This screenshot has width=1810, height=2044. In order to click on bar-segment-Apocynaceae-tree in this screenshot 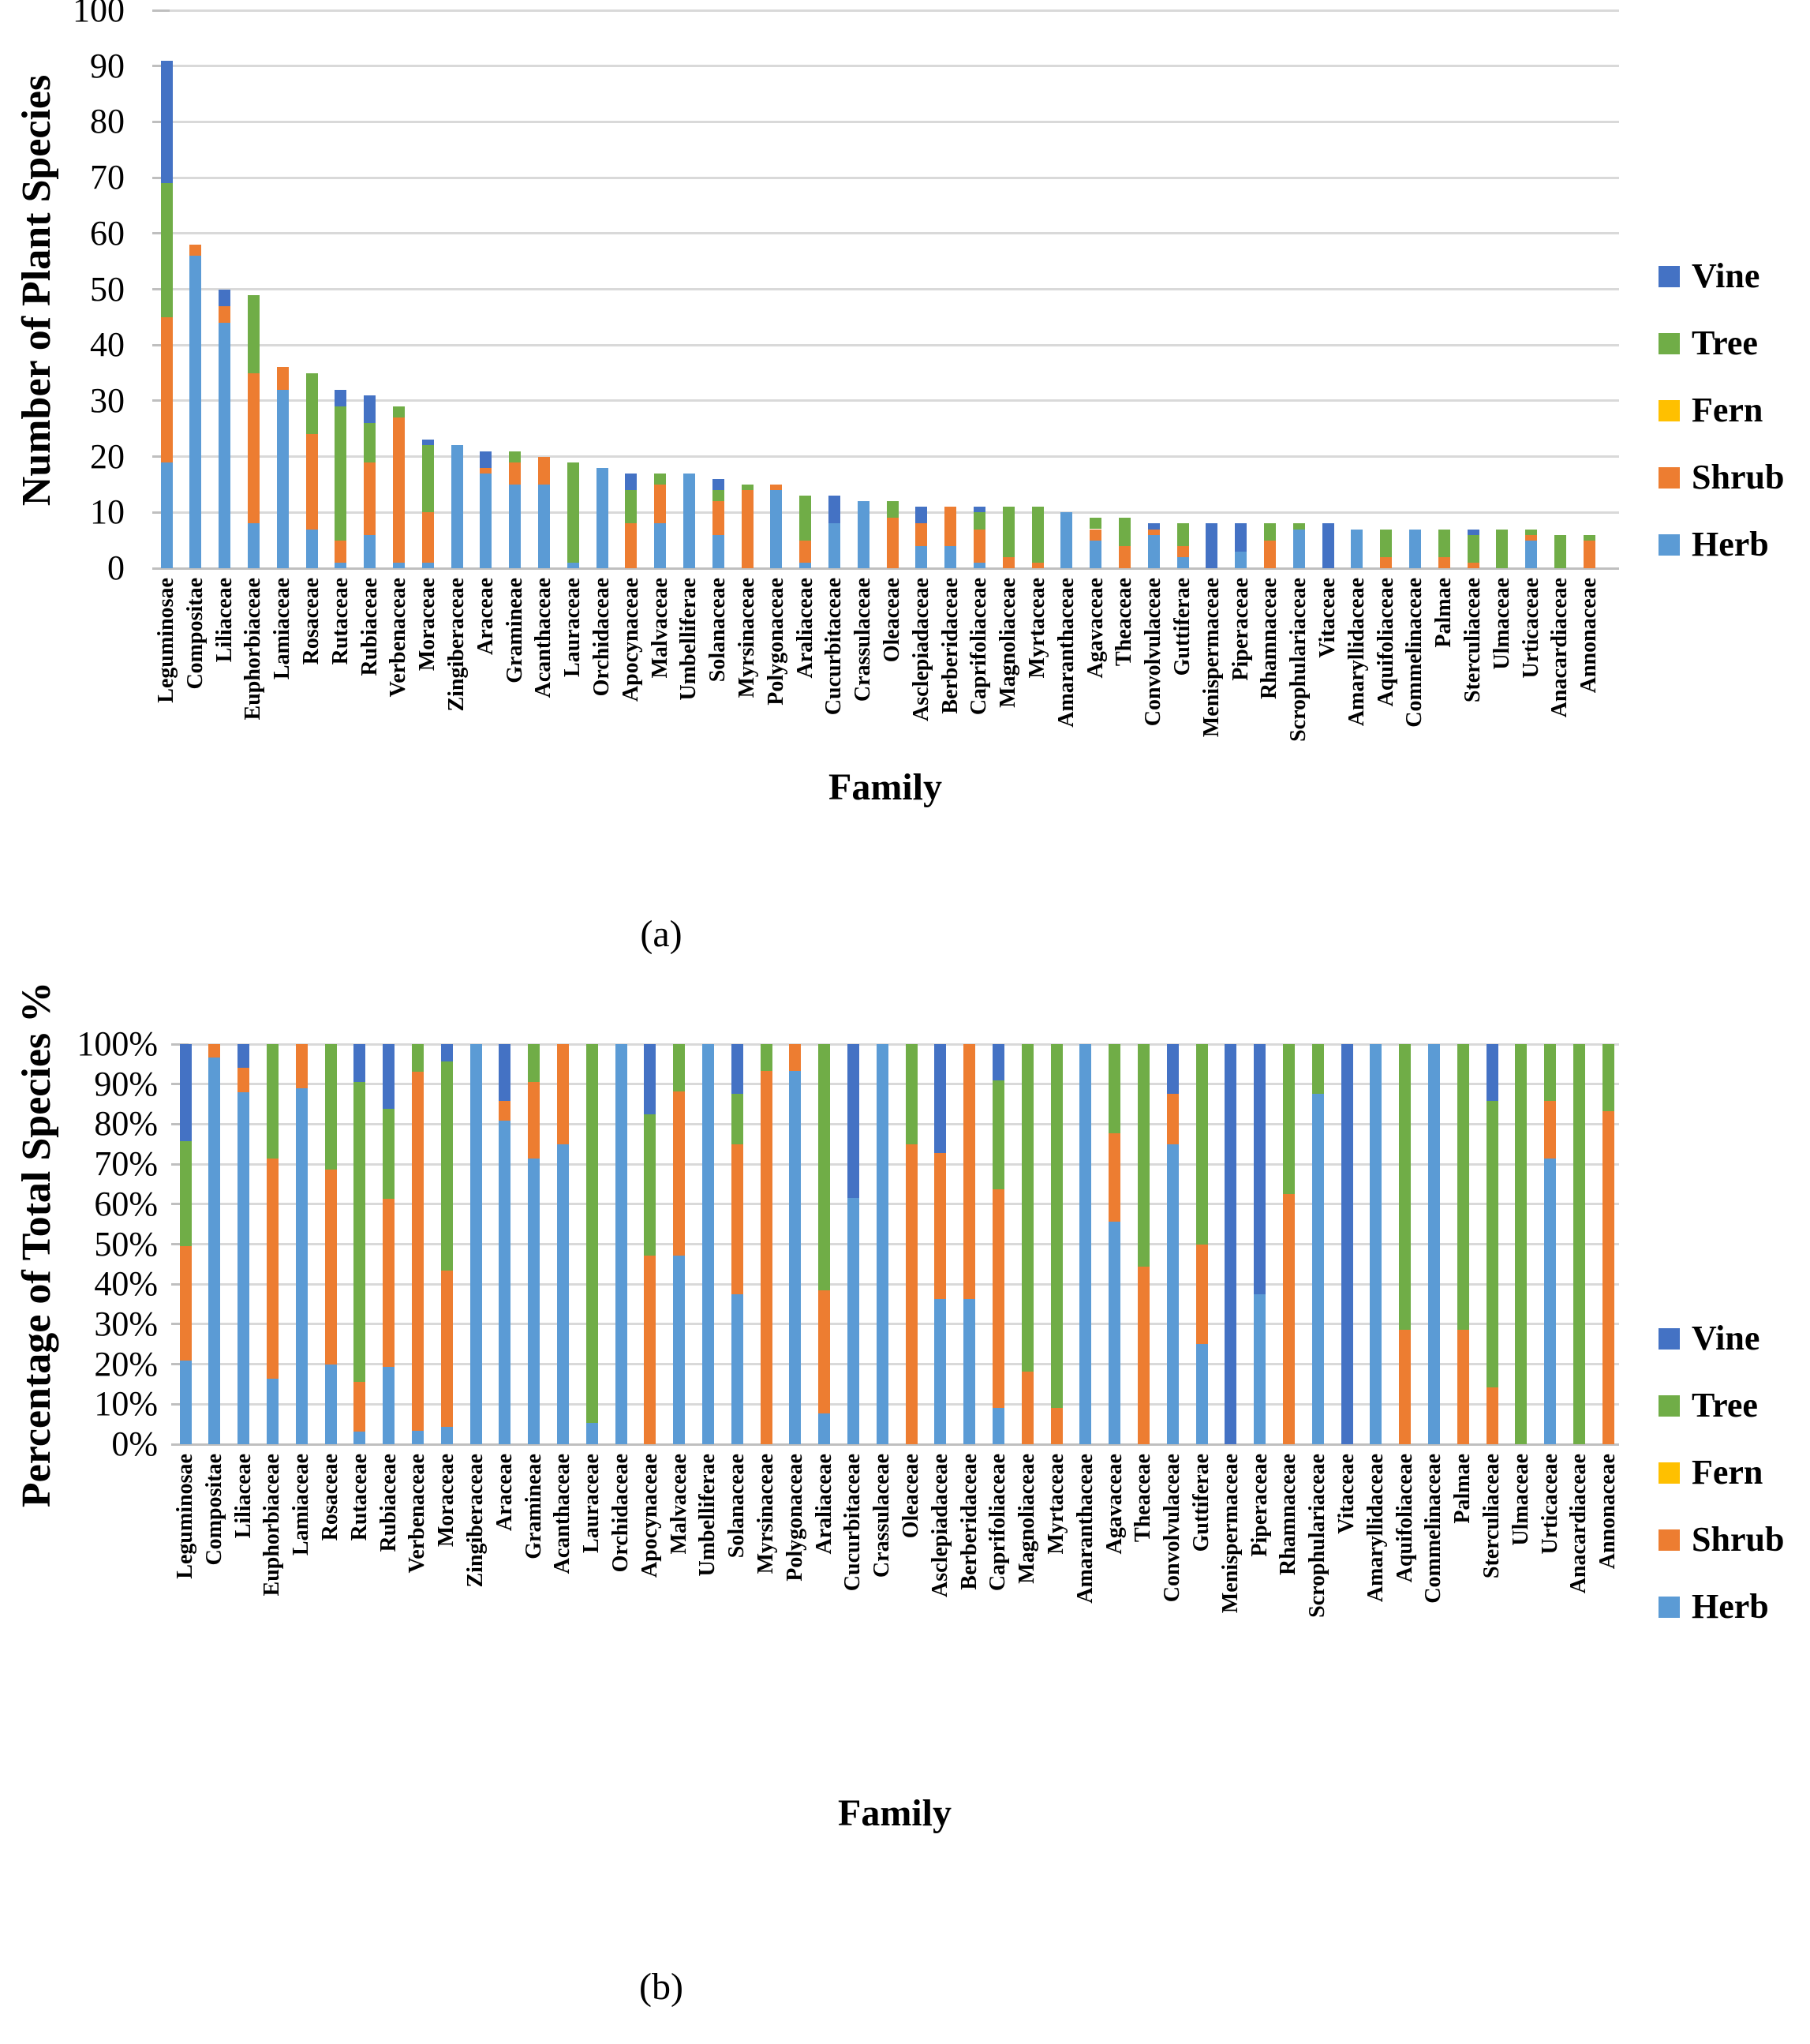, I will do `click(650, 1185)`.